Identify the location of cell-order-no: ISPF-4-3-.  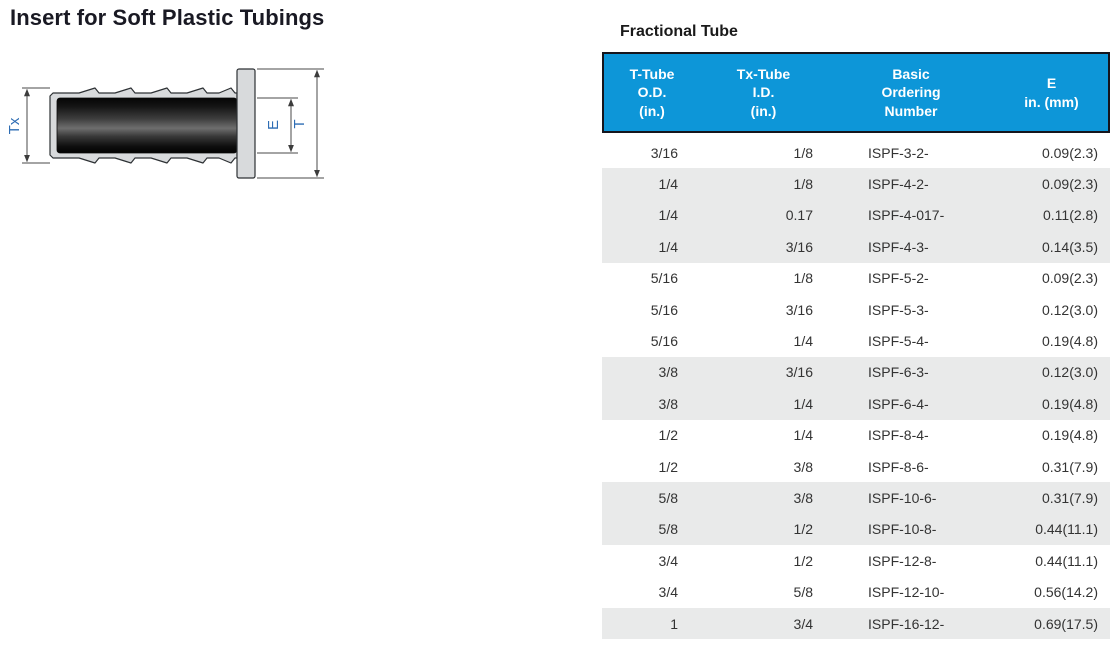
(898, 246).